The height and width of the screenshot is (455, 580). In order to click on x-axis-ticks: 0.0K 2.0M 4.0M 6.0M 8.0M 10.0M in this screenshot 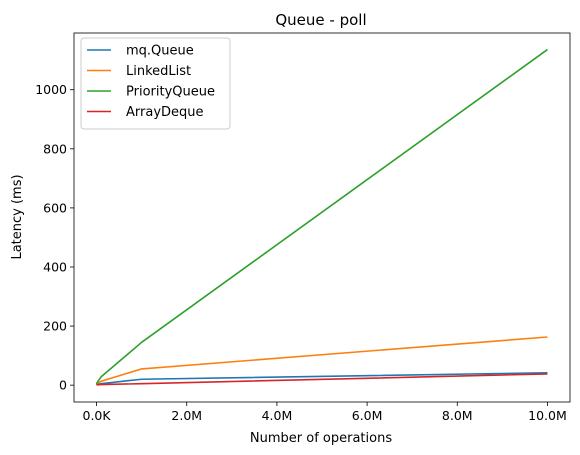, I will do `click(325, 412)`.